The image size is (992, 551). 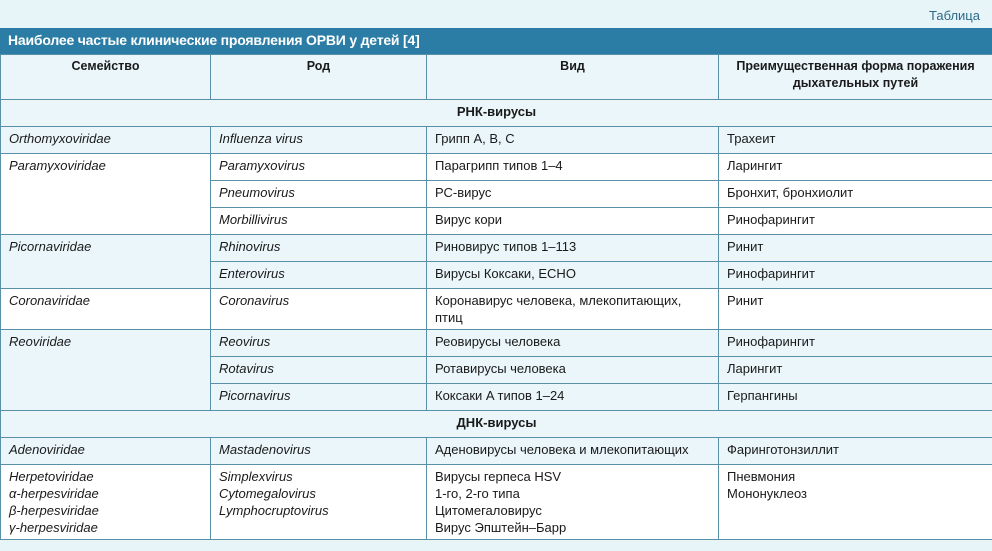 I want to click on family-line: γ-herpesviridae, so click(x=53, y=527).